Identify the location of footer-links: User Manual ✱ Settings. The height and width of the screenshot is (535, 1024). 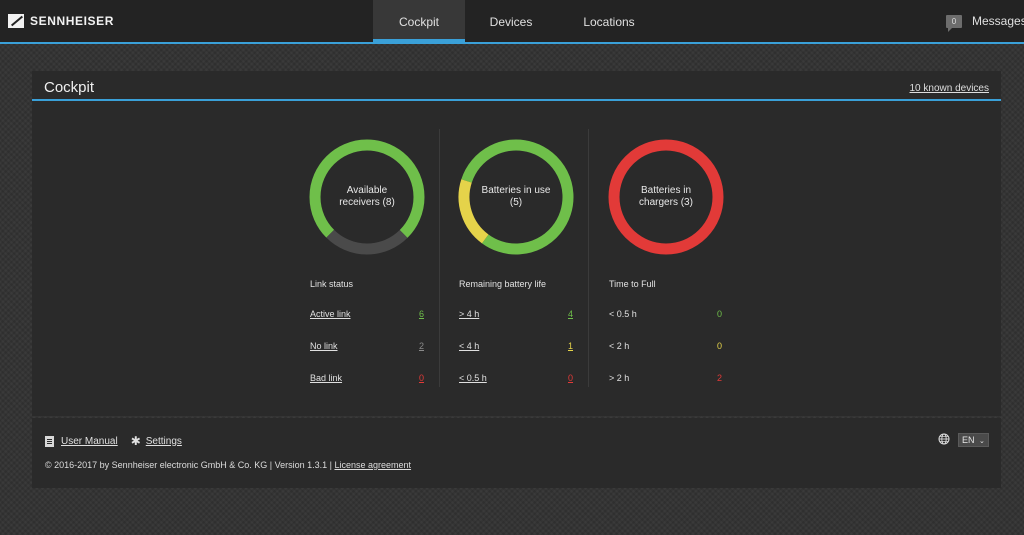
(113, 441).